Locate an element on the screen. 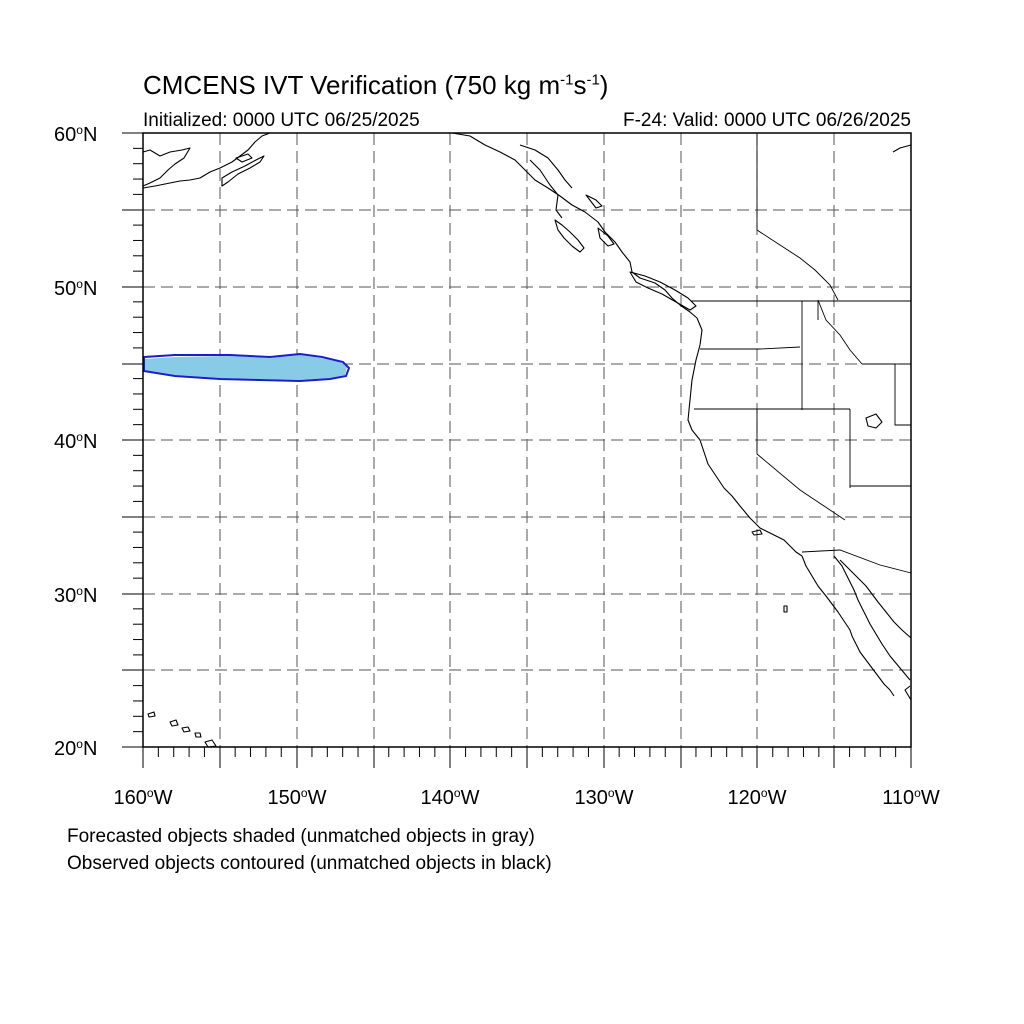 Image resolution: width=1024 pixels, height=1024 pixels. political-borders is located at coordinates (801, 353).